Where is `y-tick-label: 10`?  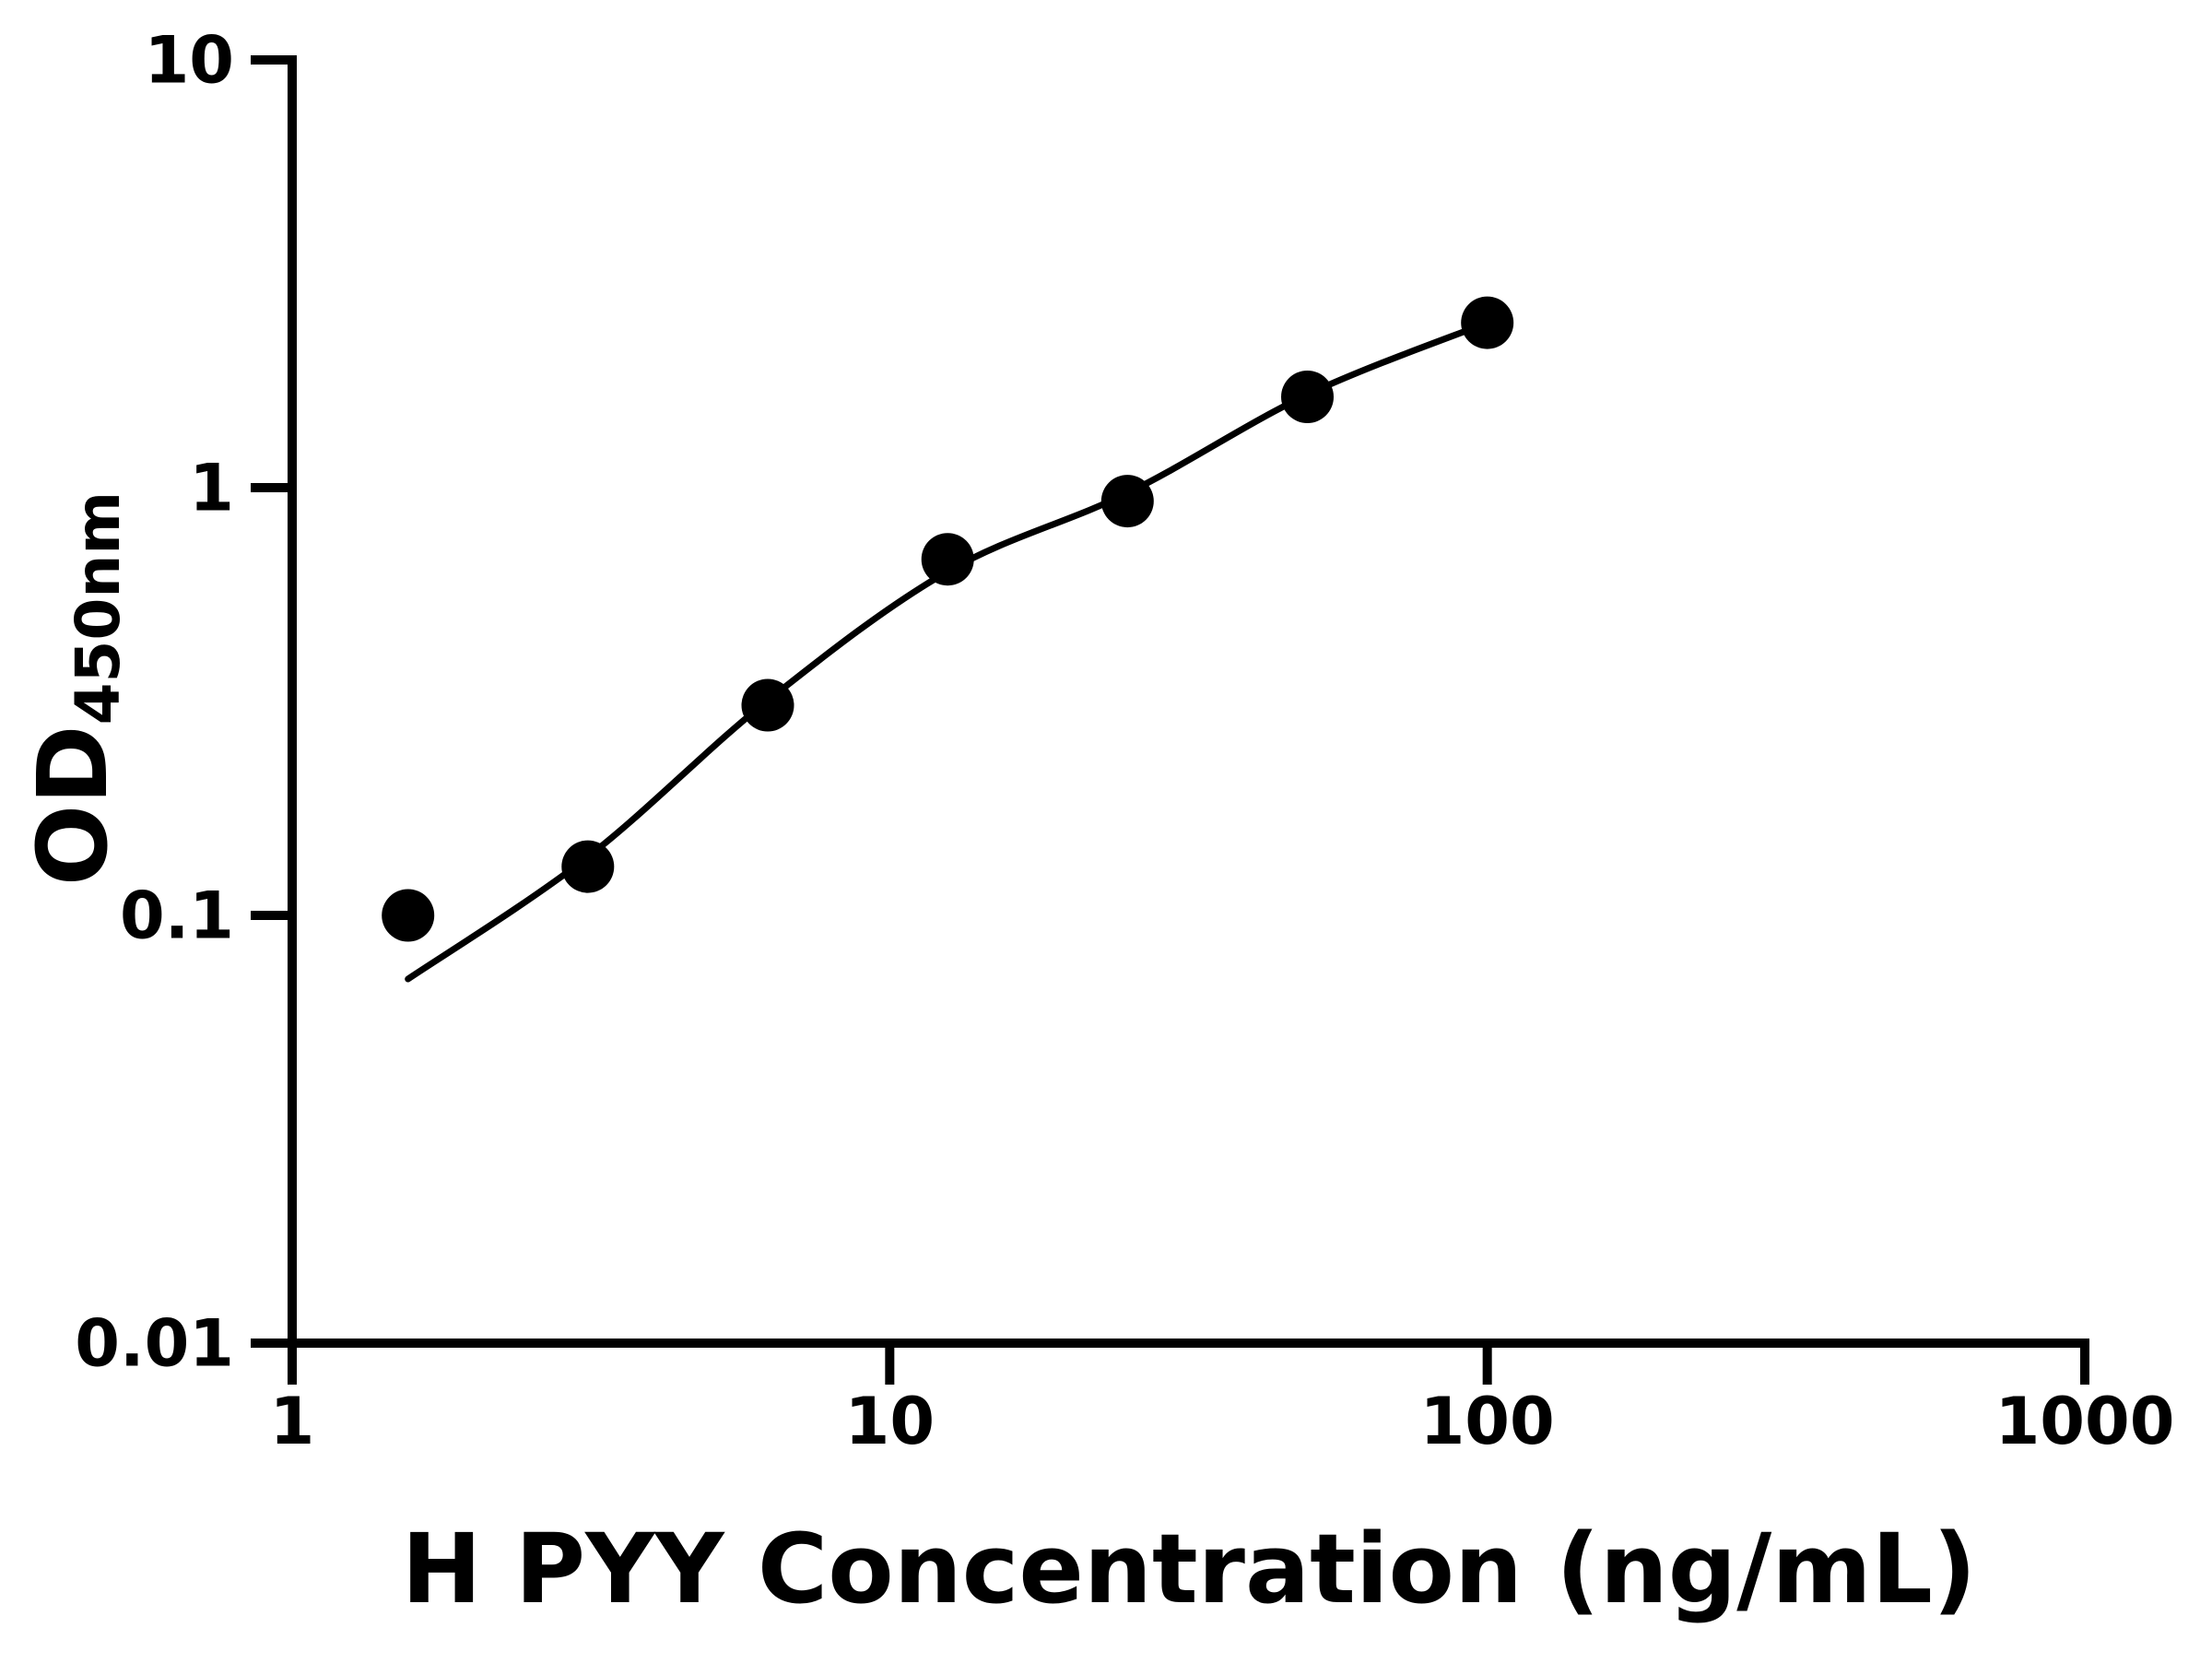
y-tick-label: 10 is located at coordinates (189, 61).